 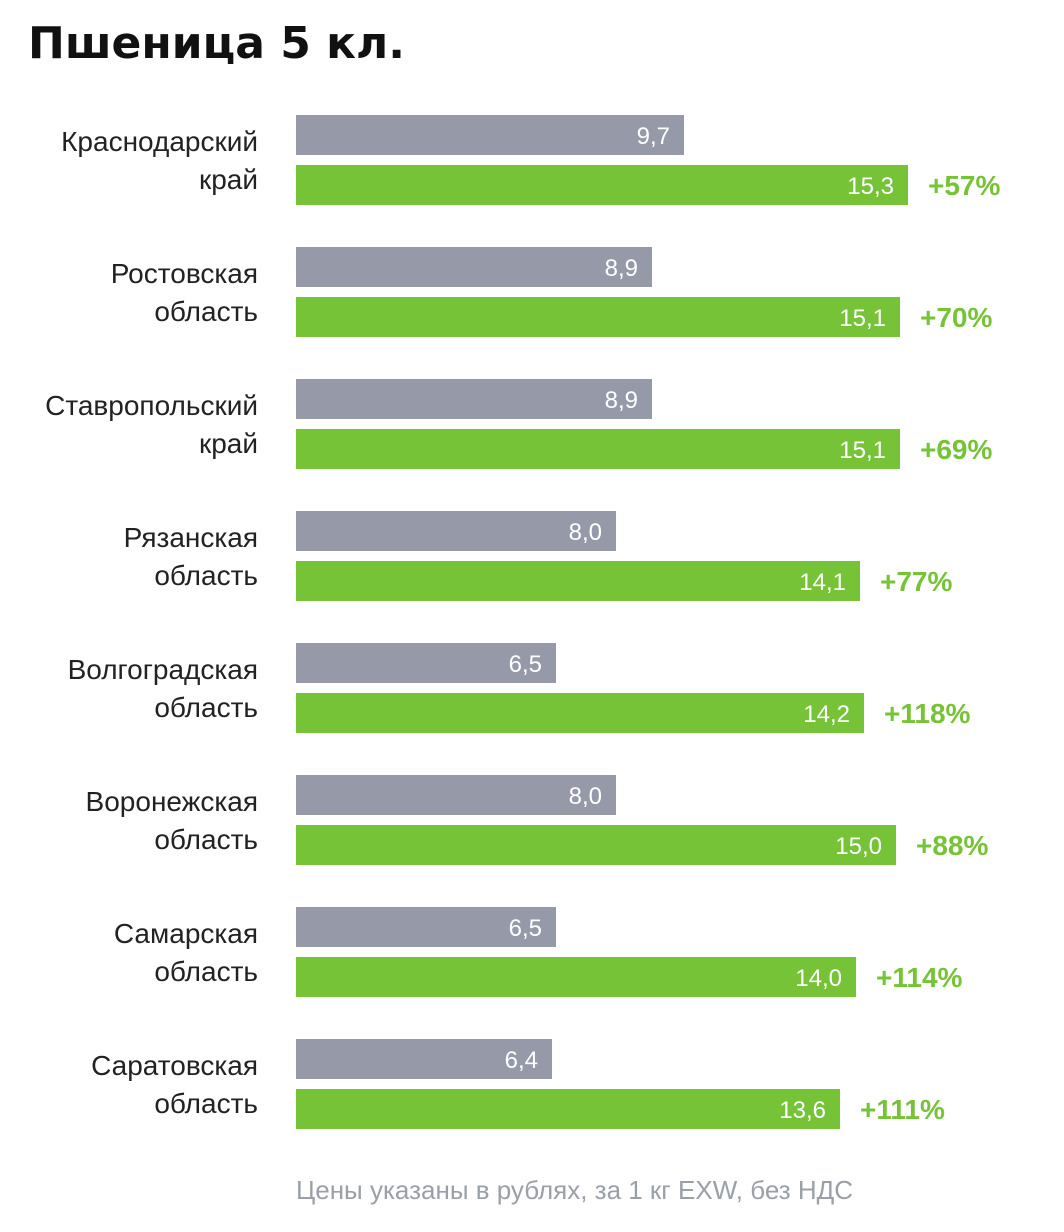 What do you see at coordinates (184, 273) in the screenshot?
I see `category-label-line: Ростовская` at bounding box center [184, 273].